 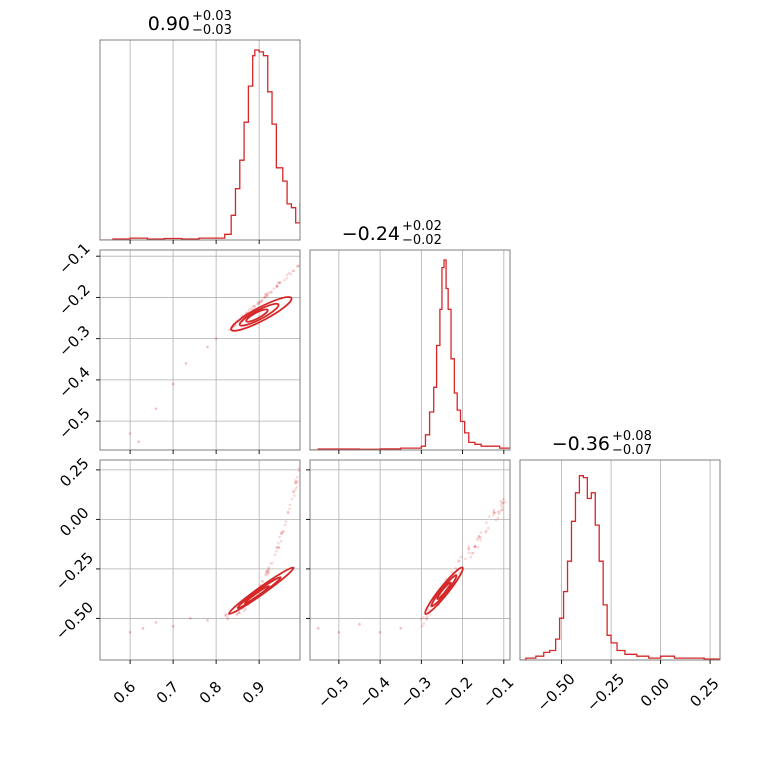 I want to click on y-tick-label: −0.5, so click(x=74, y=423).